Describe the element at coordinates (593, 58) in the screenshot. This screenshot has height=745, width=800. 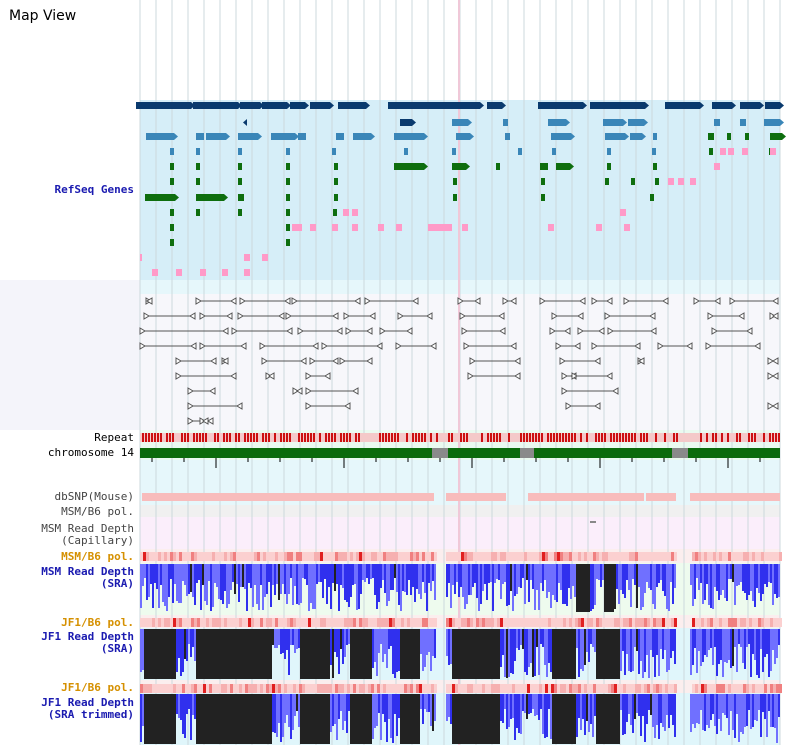
I see `chromosome-ideogram` at that location.